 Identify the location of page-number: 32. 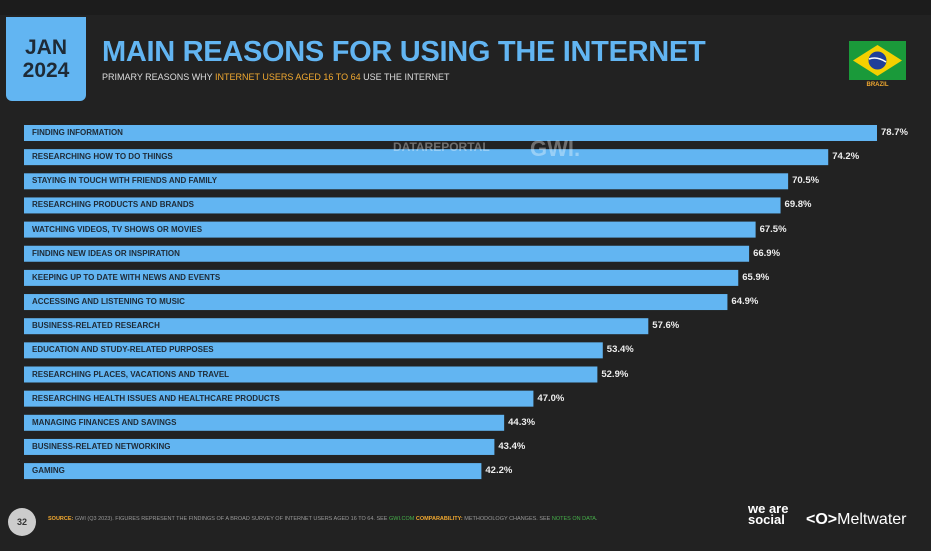
(22, 522).